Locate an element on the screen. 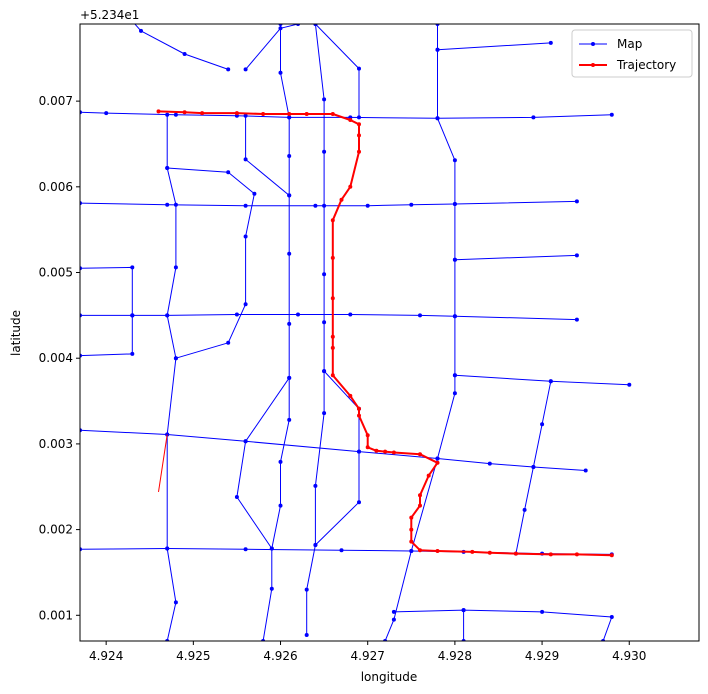 The image size is (708, 694). x-tick-label: 4.929 is located at coordinates (542, 656).